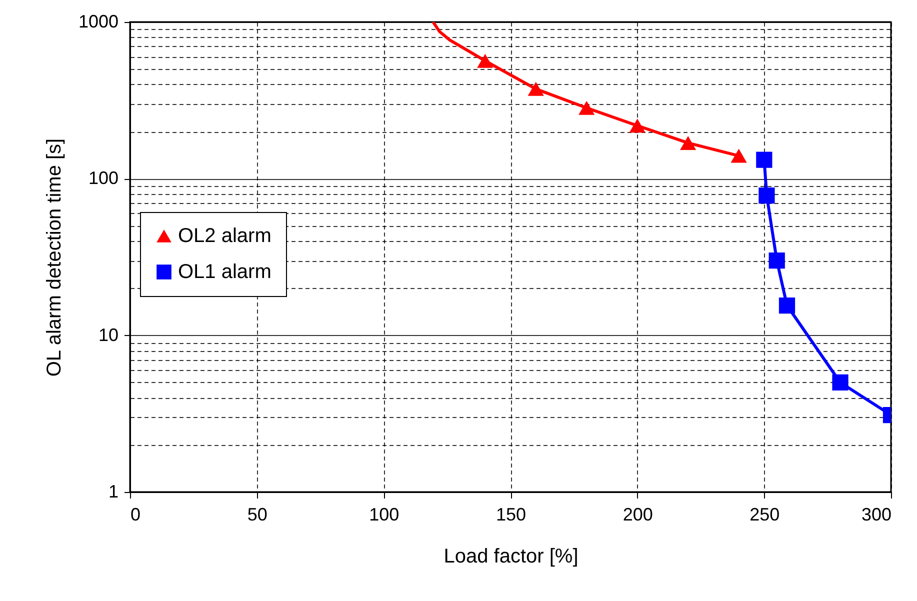 The width and height of the screenshot is (917, 601). What do you see at coordinates (511, 557) in the screenshot?
I see `x-axis-title: Load factor [%]` at bounding box center [511, 557].